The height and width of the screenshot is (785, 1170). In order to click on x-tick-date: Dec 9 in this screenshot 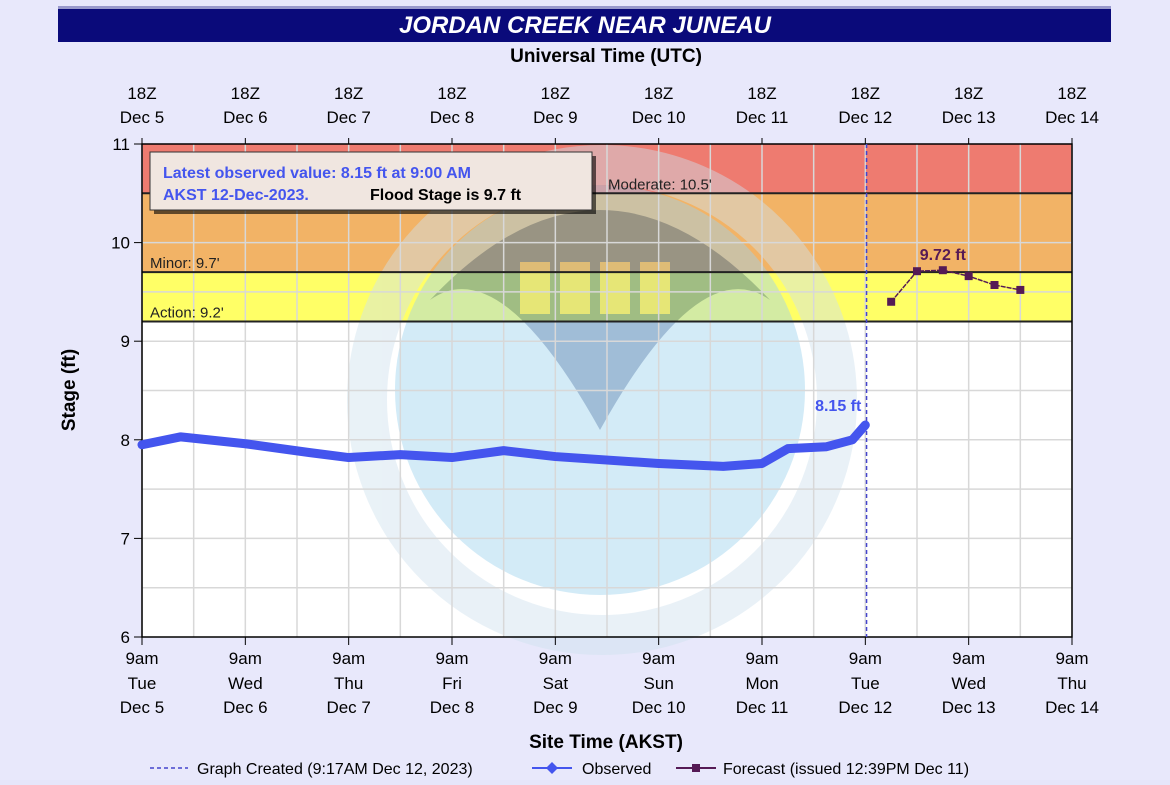, I will do `click(555, 707)`.